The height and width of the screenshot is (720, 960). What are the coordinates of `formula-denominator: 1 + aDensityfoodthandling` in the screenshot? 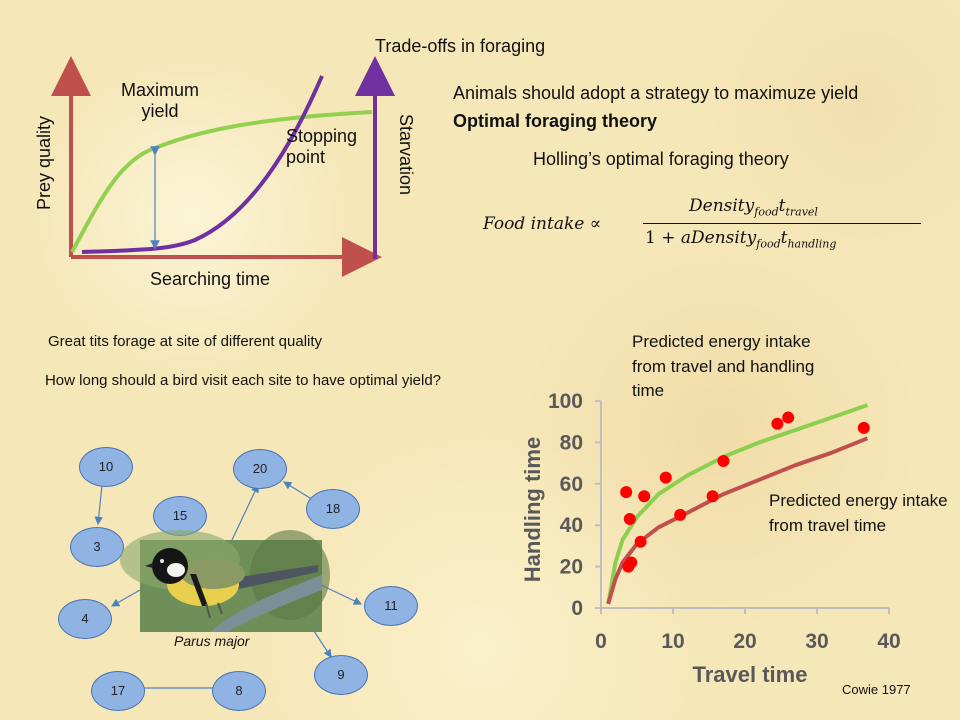 It's located at (741, 239).